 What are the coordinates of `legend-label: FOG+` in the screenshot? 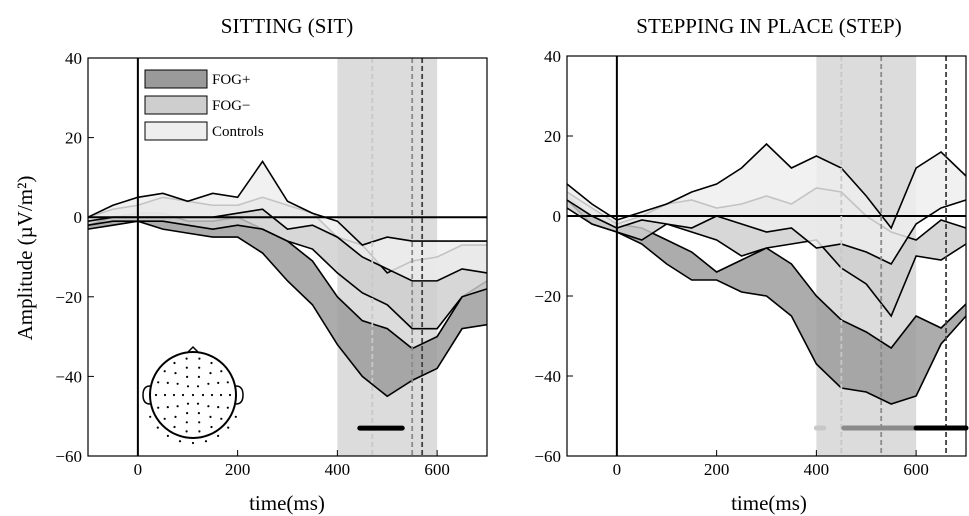 It's located at (231, 80).